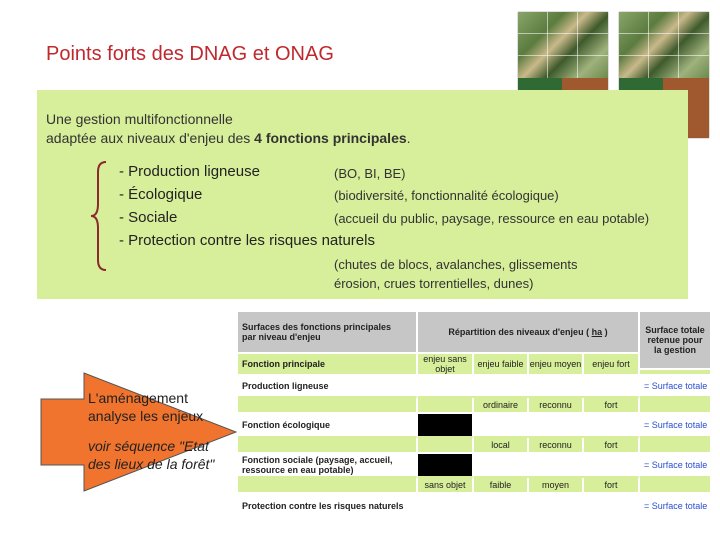 This screenshot has height=540, width=720. I want to click on table-row-protection-level-4: fort, so click(612, 486).